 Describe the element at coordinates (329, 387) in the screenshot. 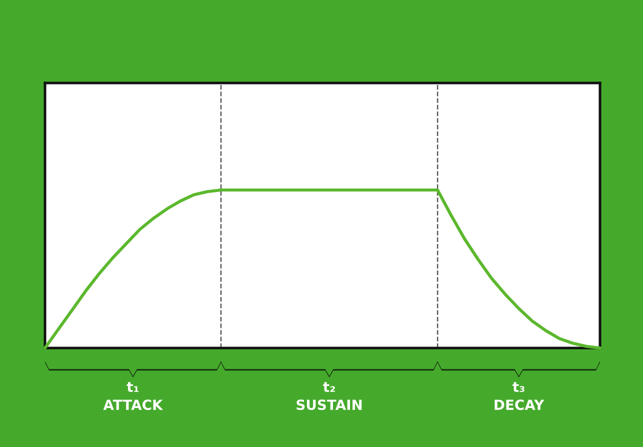

I see `text: t₂` at that location.